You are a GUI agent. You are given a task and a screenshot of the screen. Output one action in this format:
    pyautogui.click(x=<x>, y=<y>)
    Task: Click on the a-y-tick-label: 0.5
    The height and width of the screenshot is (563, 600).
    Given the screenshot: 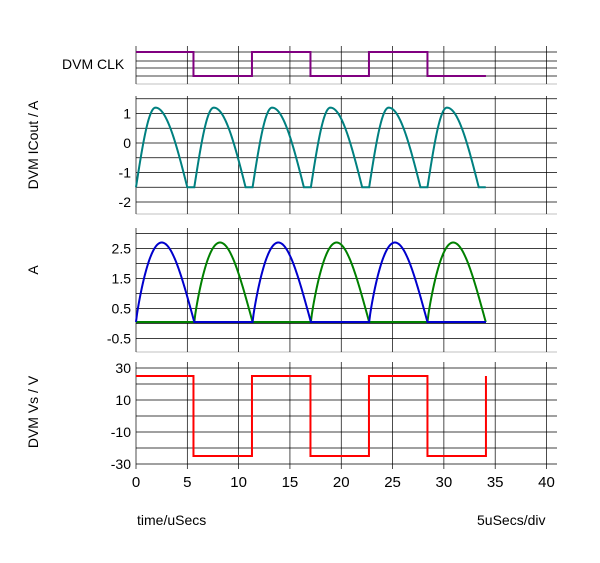 What is the action you would take?
    pyautogui.click(x=122, y=309)
    